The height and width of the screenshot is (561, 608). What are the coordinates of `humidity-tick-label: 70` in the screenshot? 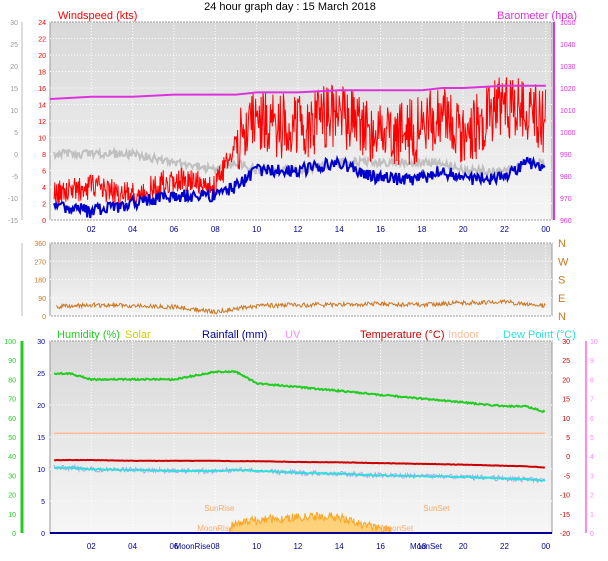 It's located at (12, 400).